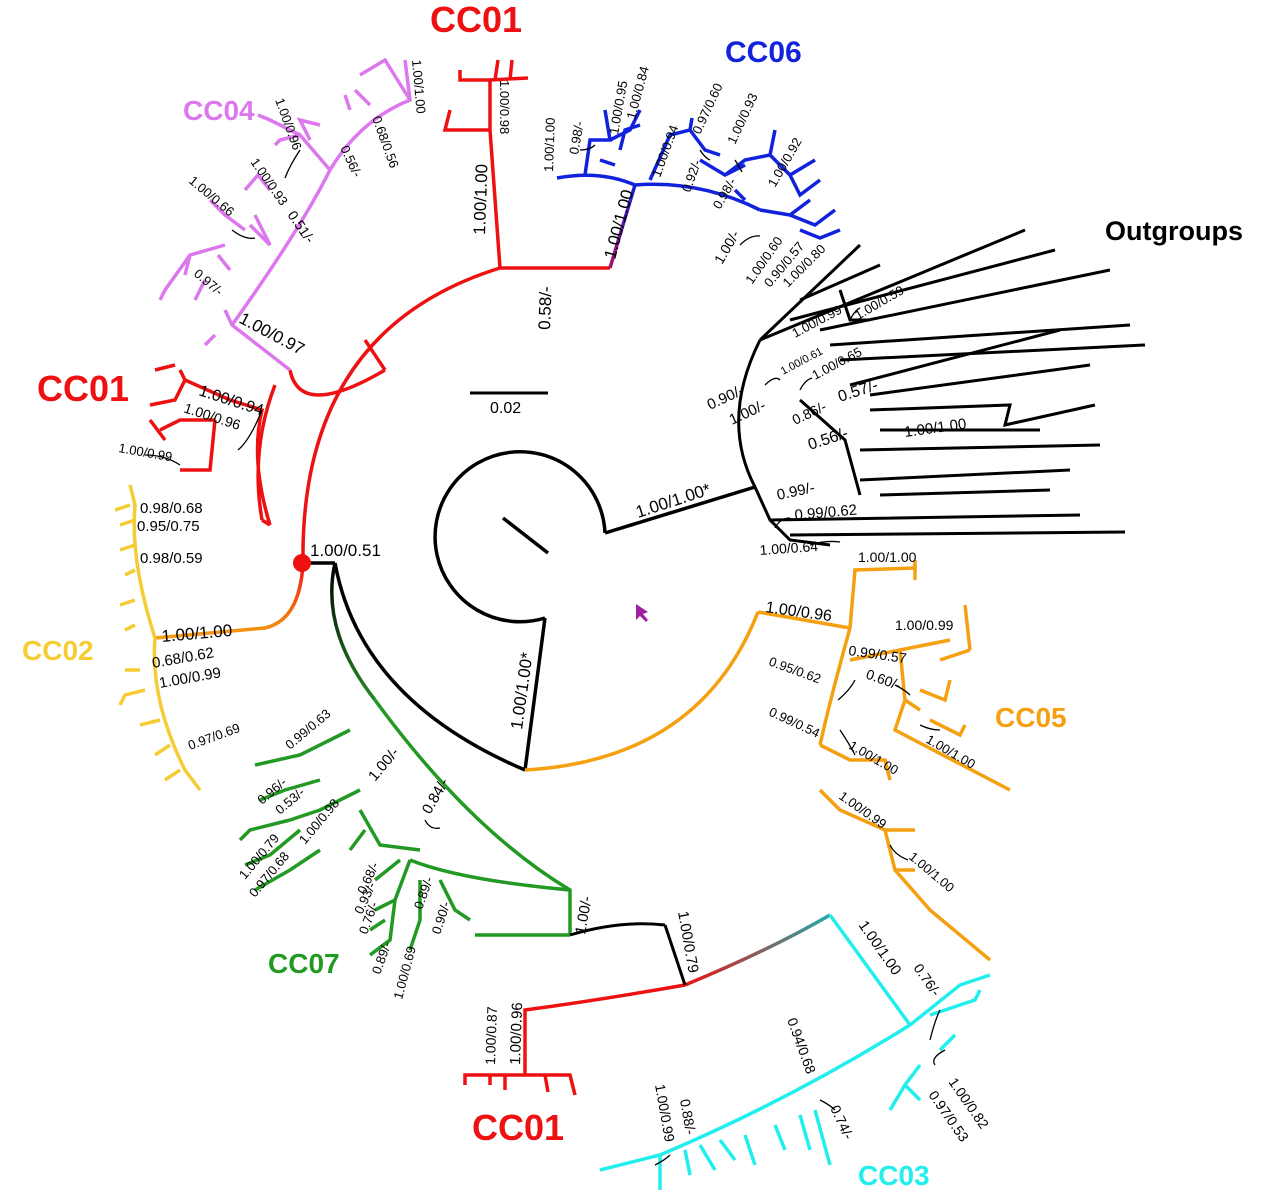 This screenshot has height=1203, width=1274. What do you see at coordinates (1031, 717) in the screenshot?
I see `clade-label-cc05: CC05` at bounding box center [1031, 717].